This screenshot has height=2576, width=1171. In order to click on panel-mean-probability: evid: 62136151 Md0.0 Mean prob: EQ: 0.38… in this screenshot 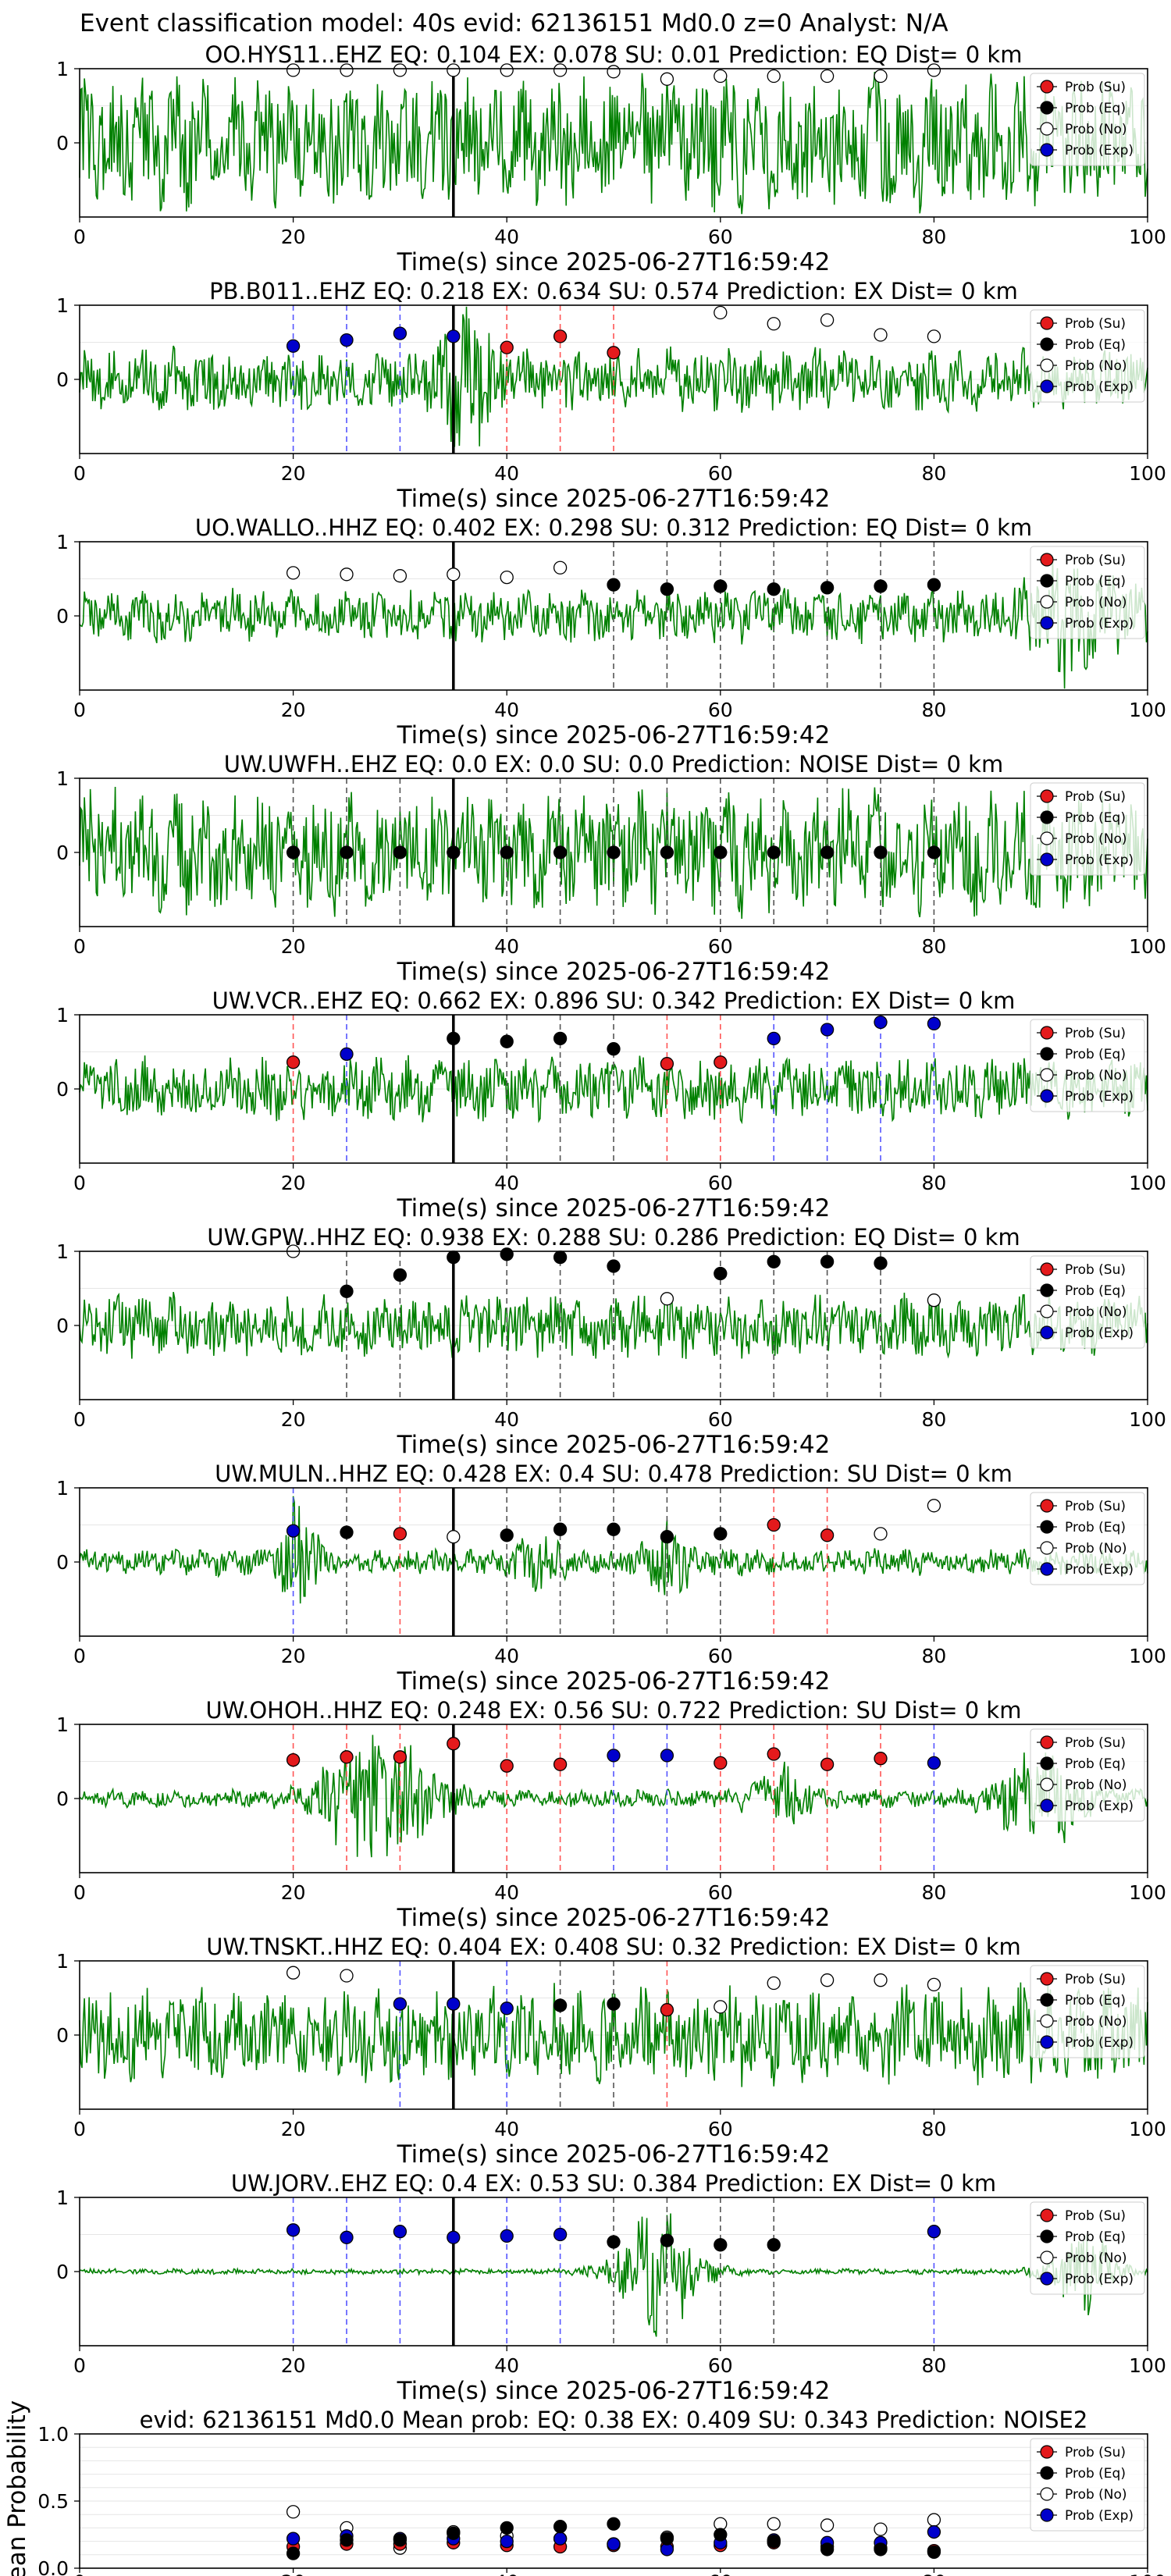, I will do `click(584, 2488)`.